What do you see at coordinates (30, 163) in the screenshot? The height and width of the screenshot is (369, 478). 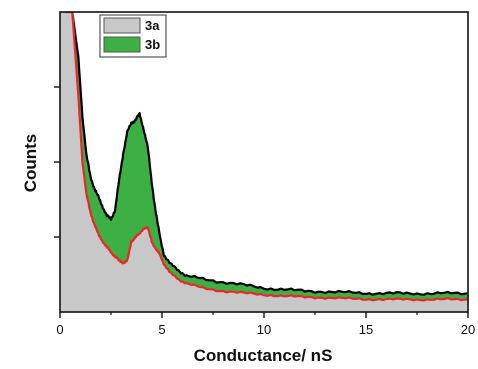 I see `y-axis-title: Counts` at bounding box center [30, 163].